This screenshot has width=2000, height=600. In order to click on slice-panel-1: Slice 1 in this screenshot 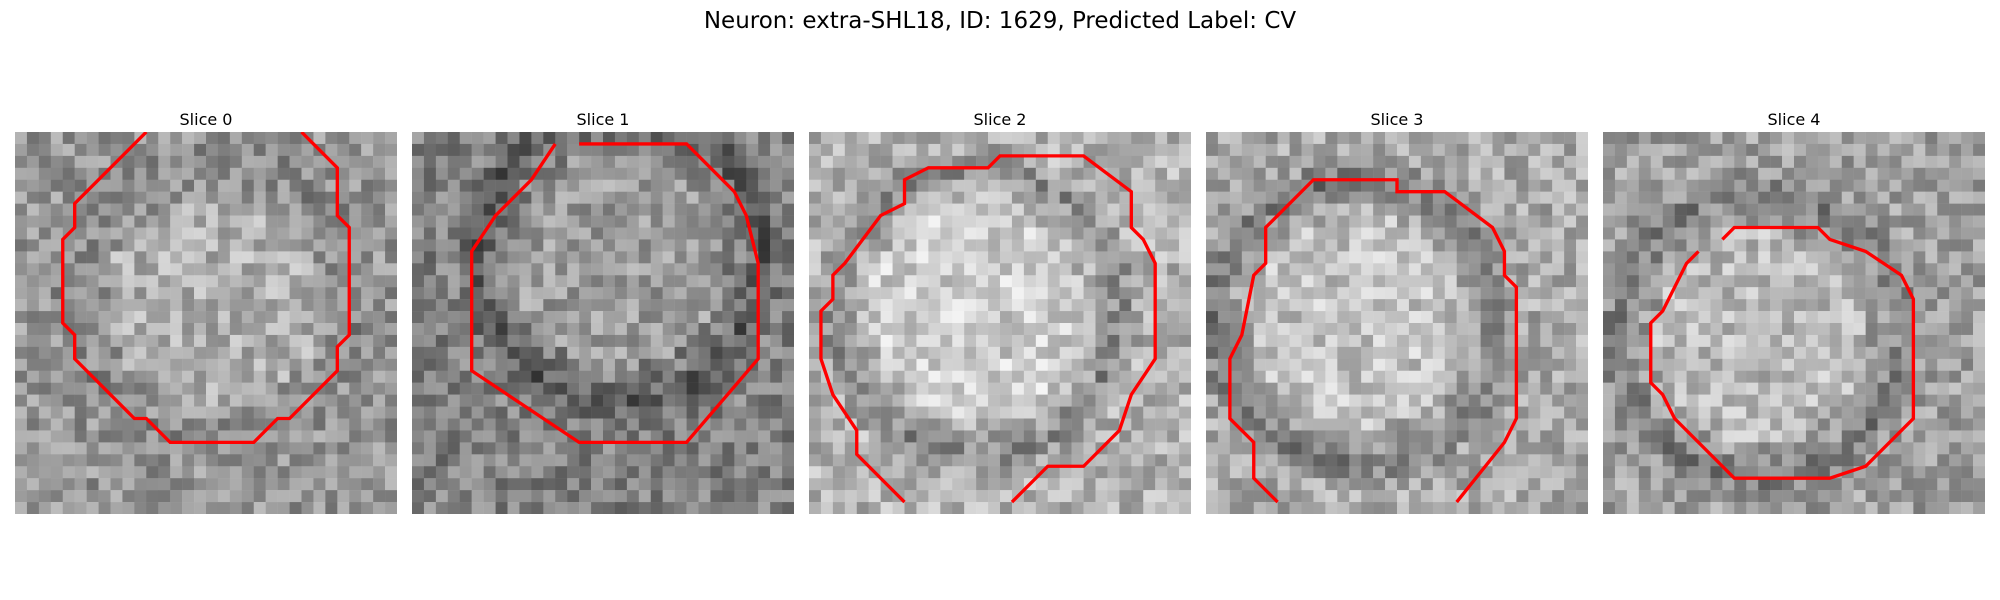, I will do `click(603, 311)`.